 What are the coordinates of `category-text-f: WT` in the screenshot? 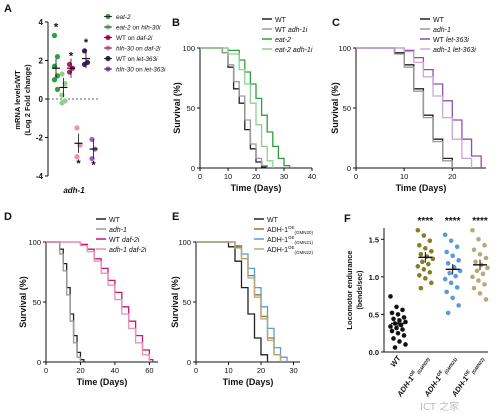 It's located at (396, 361).